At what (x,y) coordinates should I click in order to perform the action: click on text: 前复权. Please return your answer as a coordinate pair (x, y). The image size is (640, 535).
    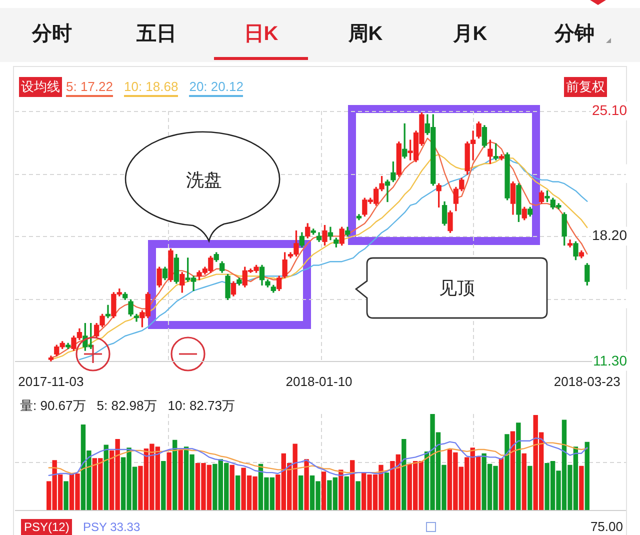
    Looking at the image, I should click on (585, 87).